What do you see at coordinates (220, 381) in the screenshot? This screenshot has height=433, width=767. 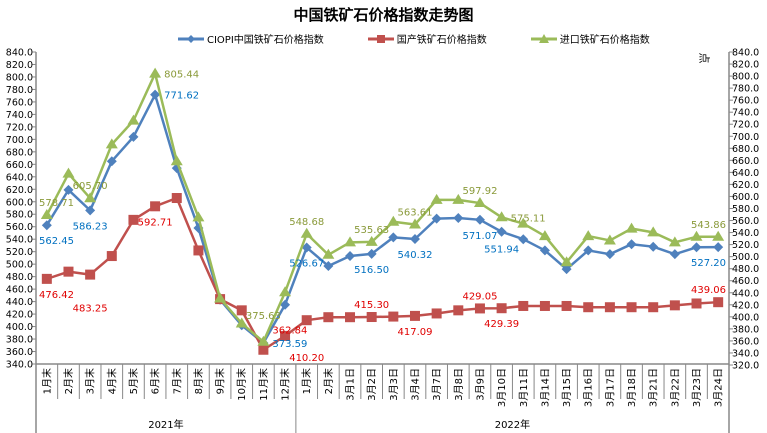 I see `category-label: 9月末` at bounding box center [220, 381].